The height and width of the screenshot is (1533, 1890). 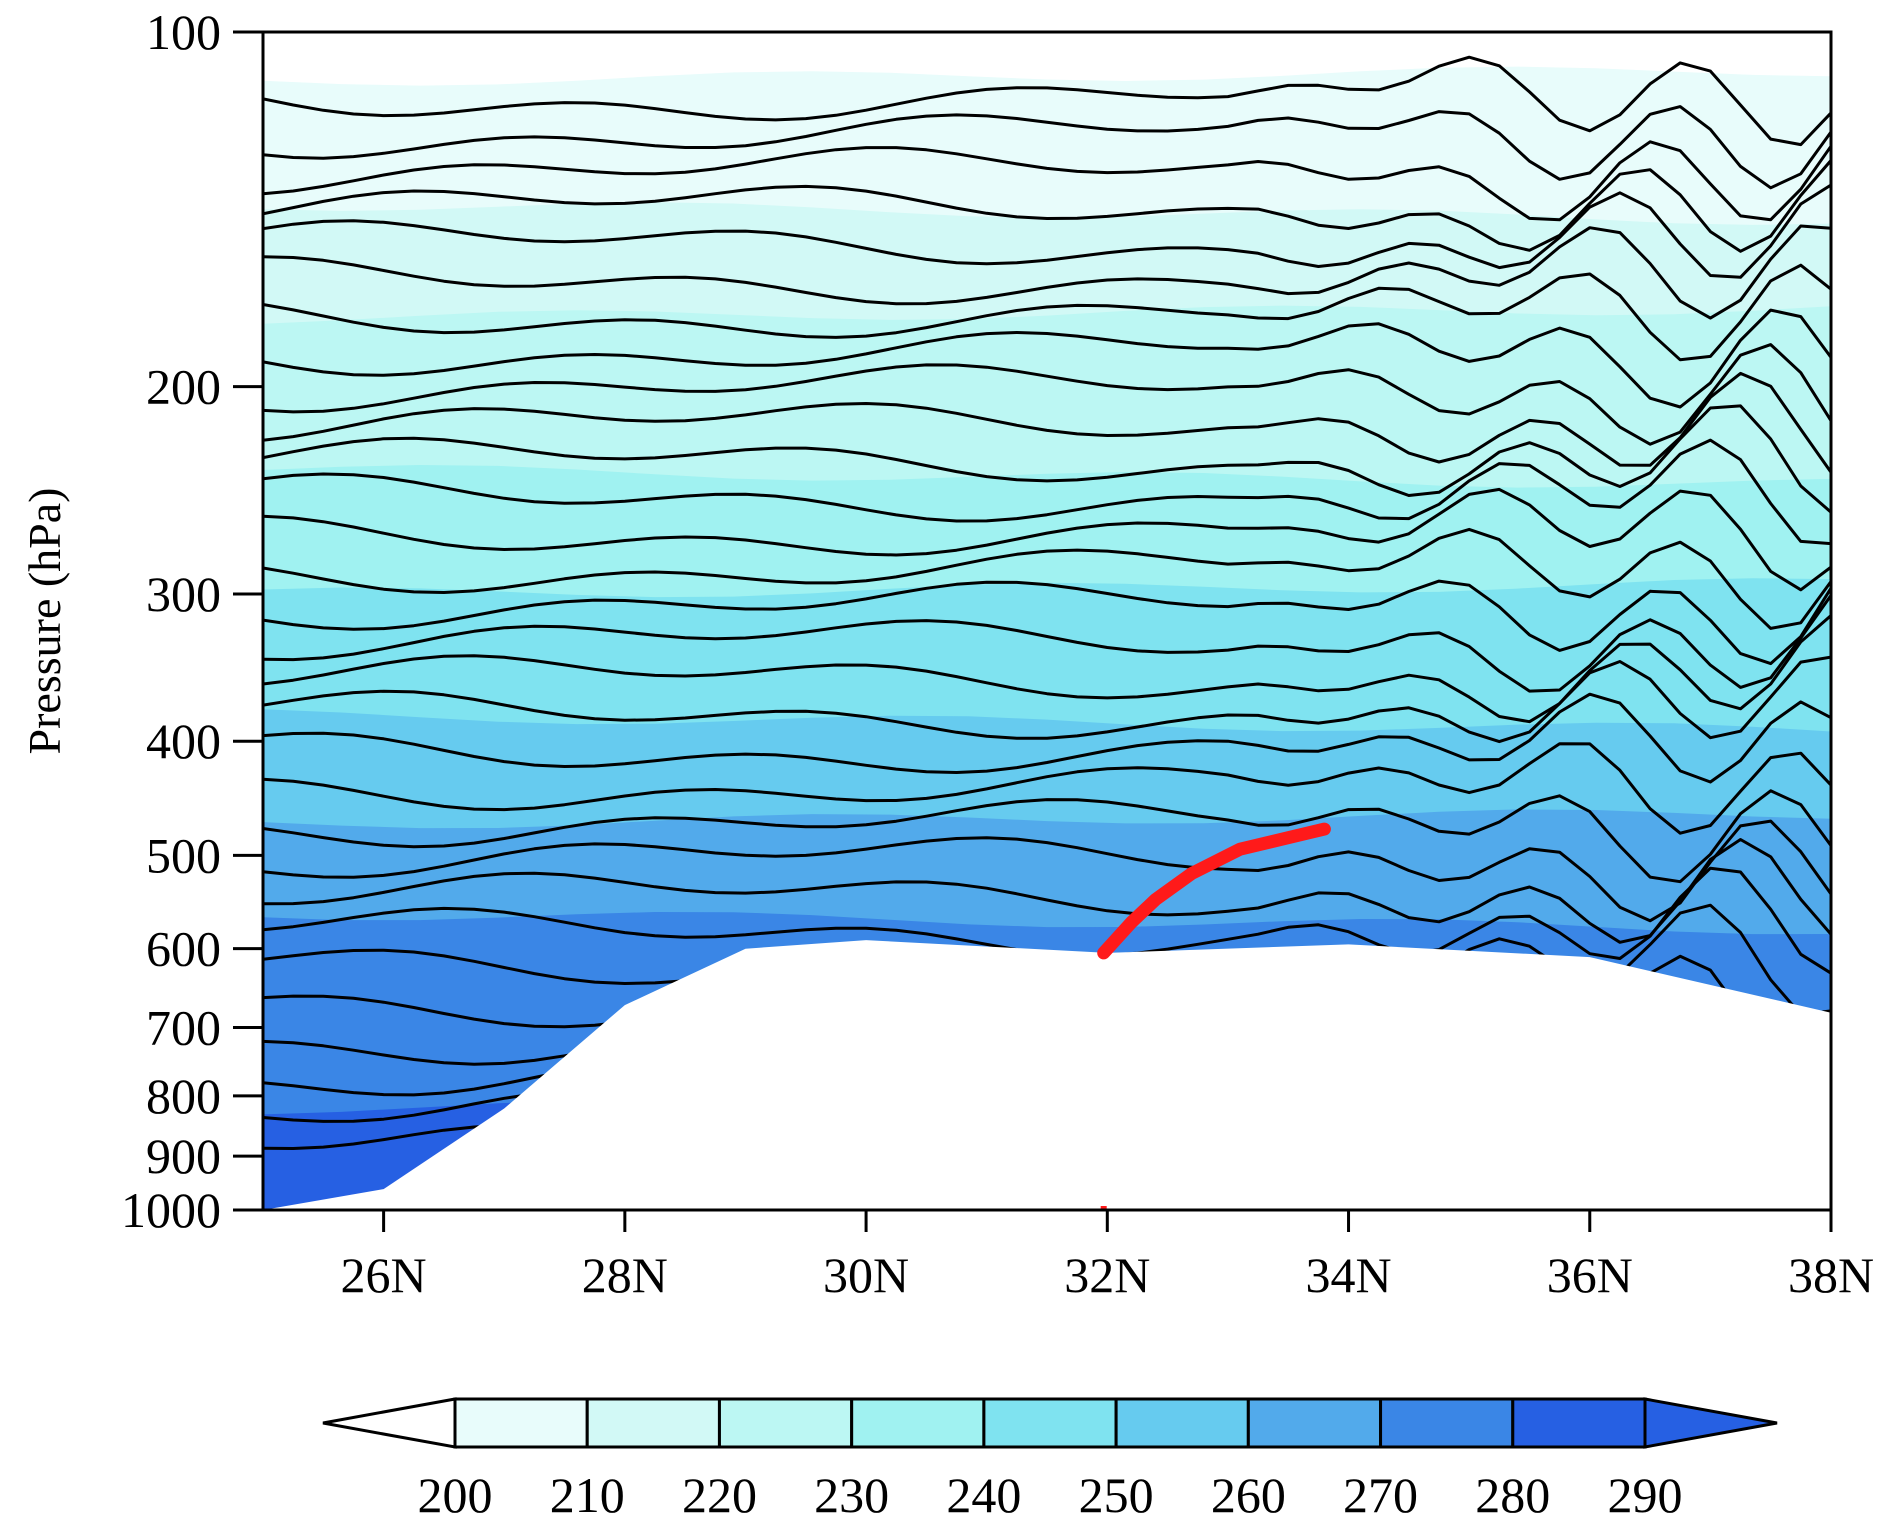 I want to click on x-tick-label: 32N, so click(x=1107, y=1275).